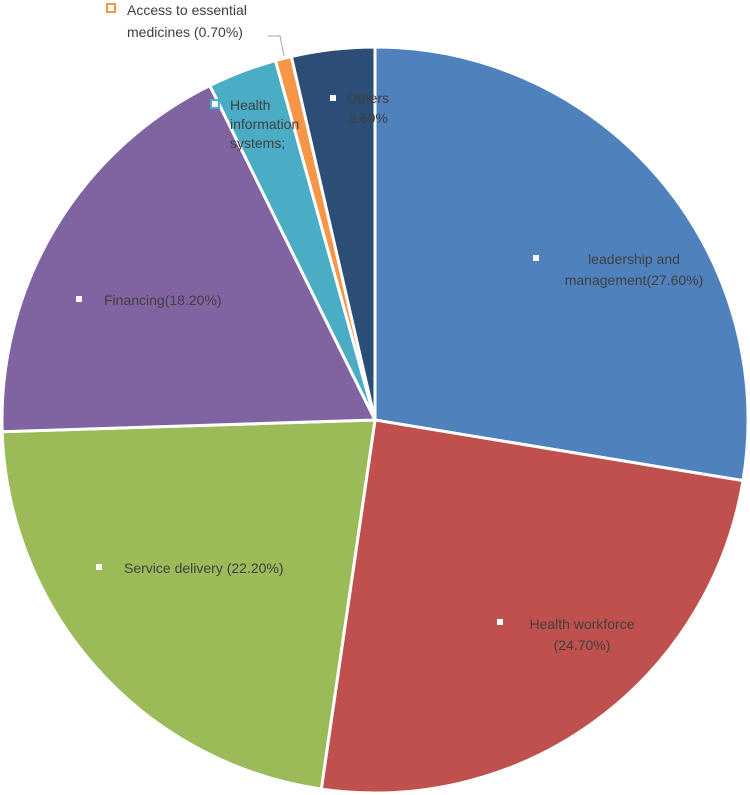  I want to click on label-financing: Financing(18.20%), so click(163, 300).